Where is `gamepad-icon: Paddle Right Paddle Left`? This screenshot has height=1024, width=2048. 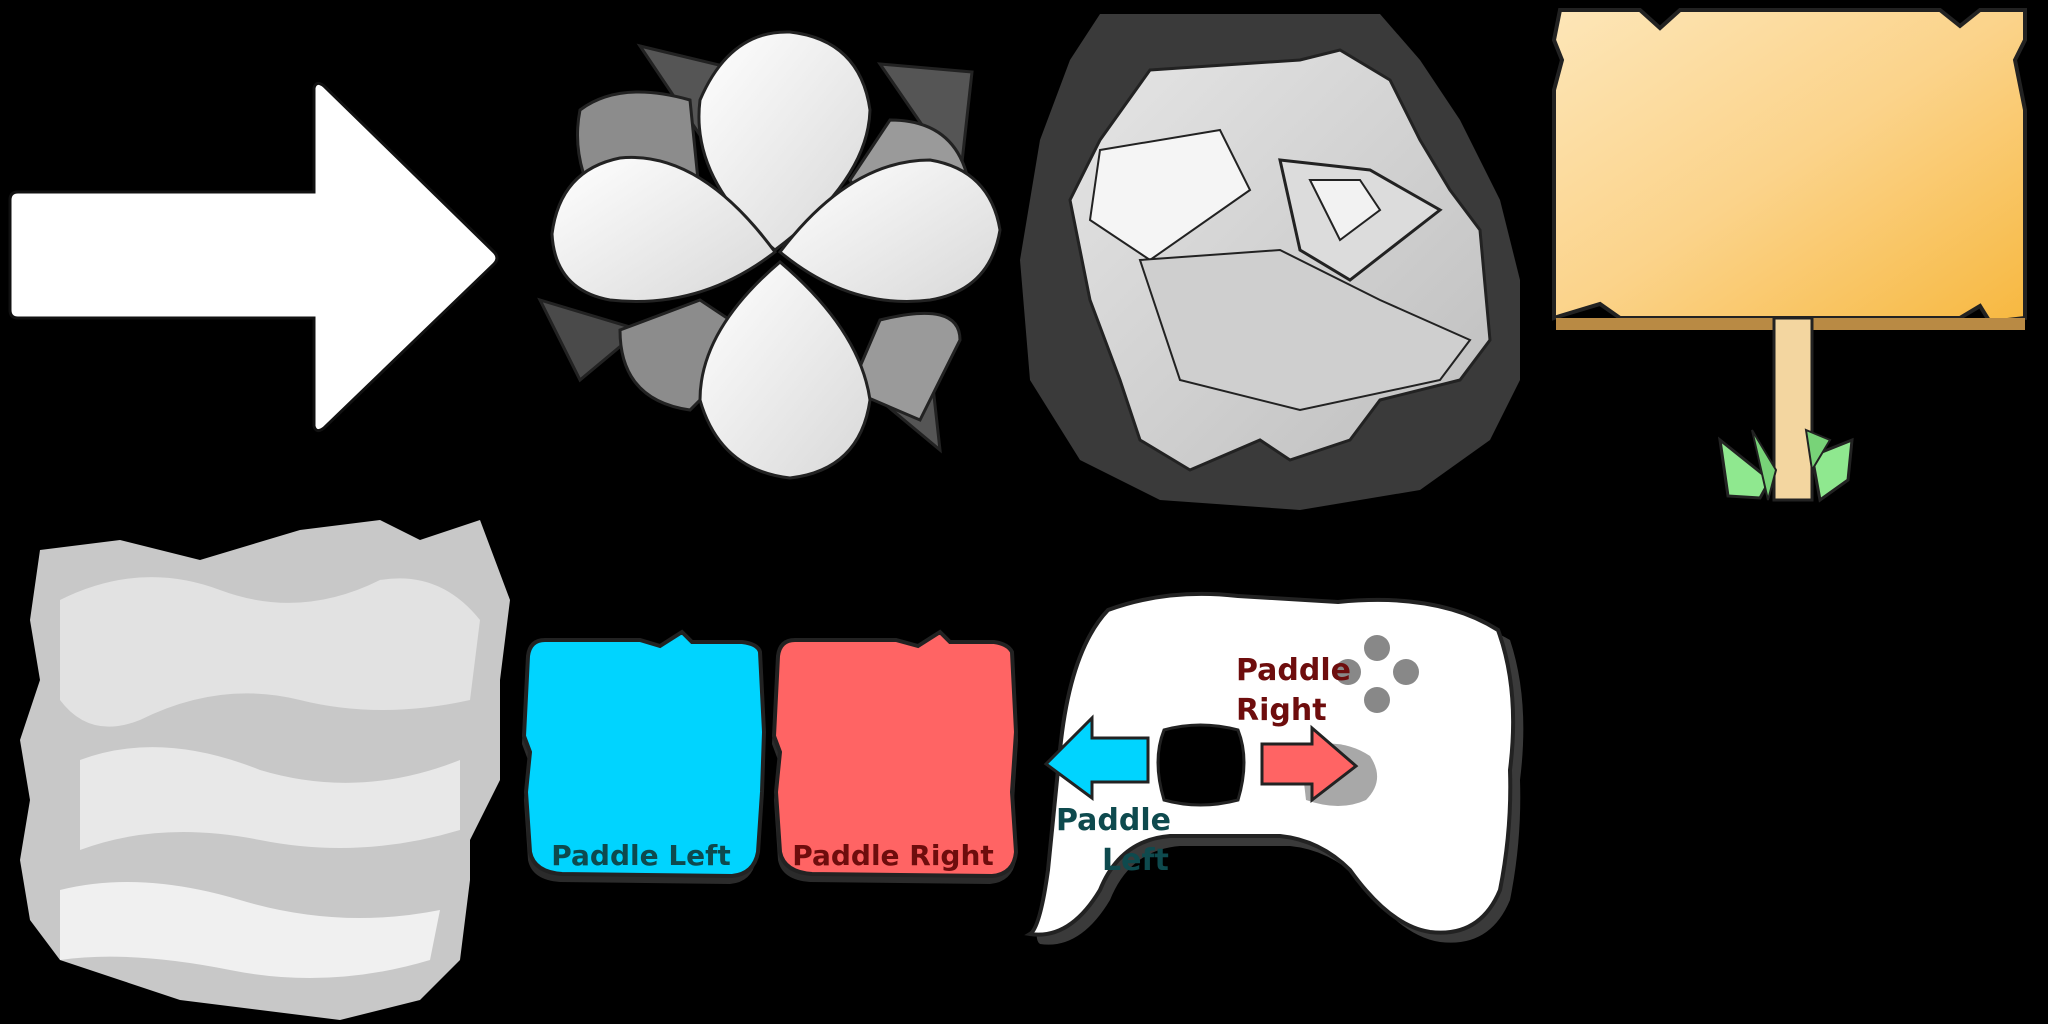 gamepad-icon: Paddle Right Paddle Left is located at coordinates (1274, 768).